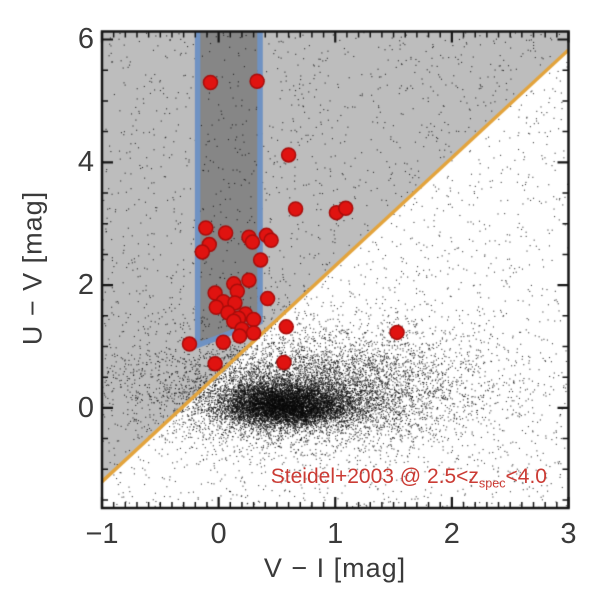 The width and height of the screenshot is (600, 600). I want to click on x-tick-label: 1, so click(335, 534).